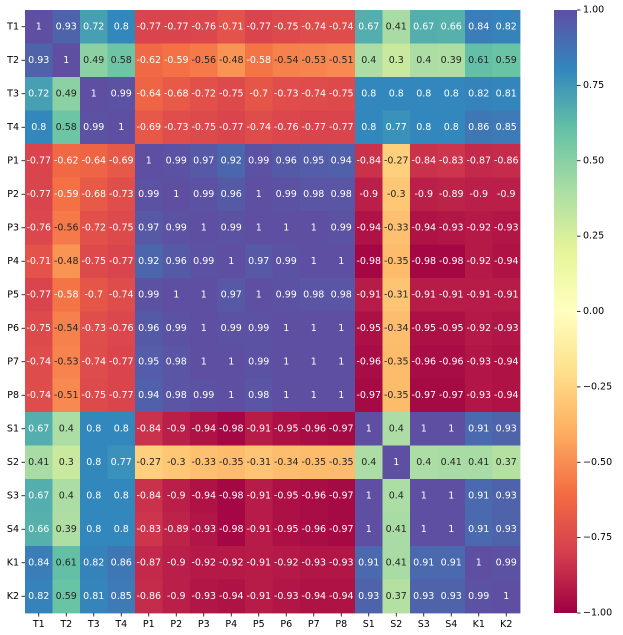 This screenshot has width=623, height=635. I want to click on heatmap-cell-s1-t4, so click(121, 429).